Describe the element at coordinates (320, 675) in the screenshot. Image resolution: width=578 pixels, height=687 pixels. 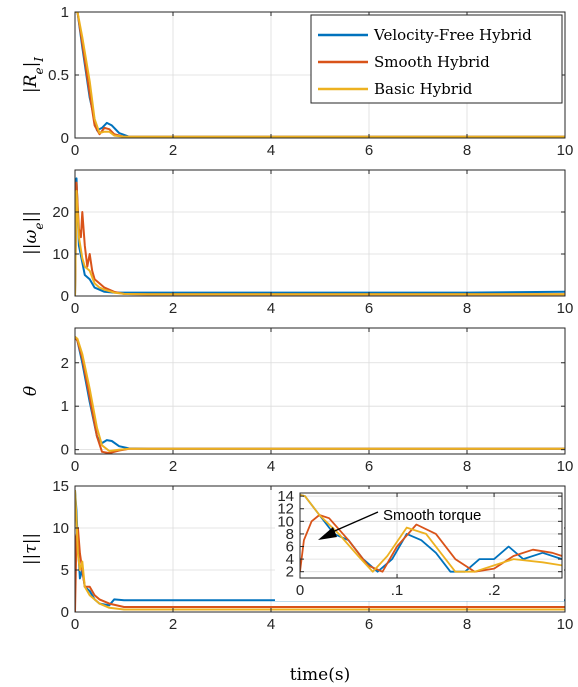
I see `x-axis-label: time(s)` at that location.